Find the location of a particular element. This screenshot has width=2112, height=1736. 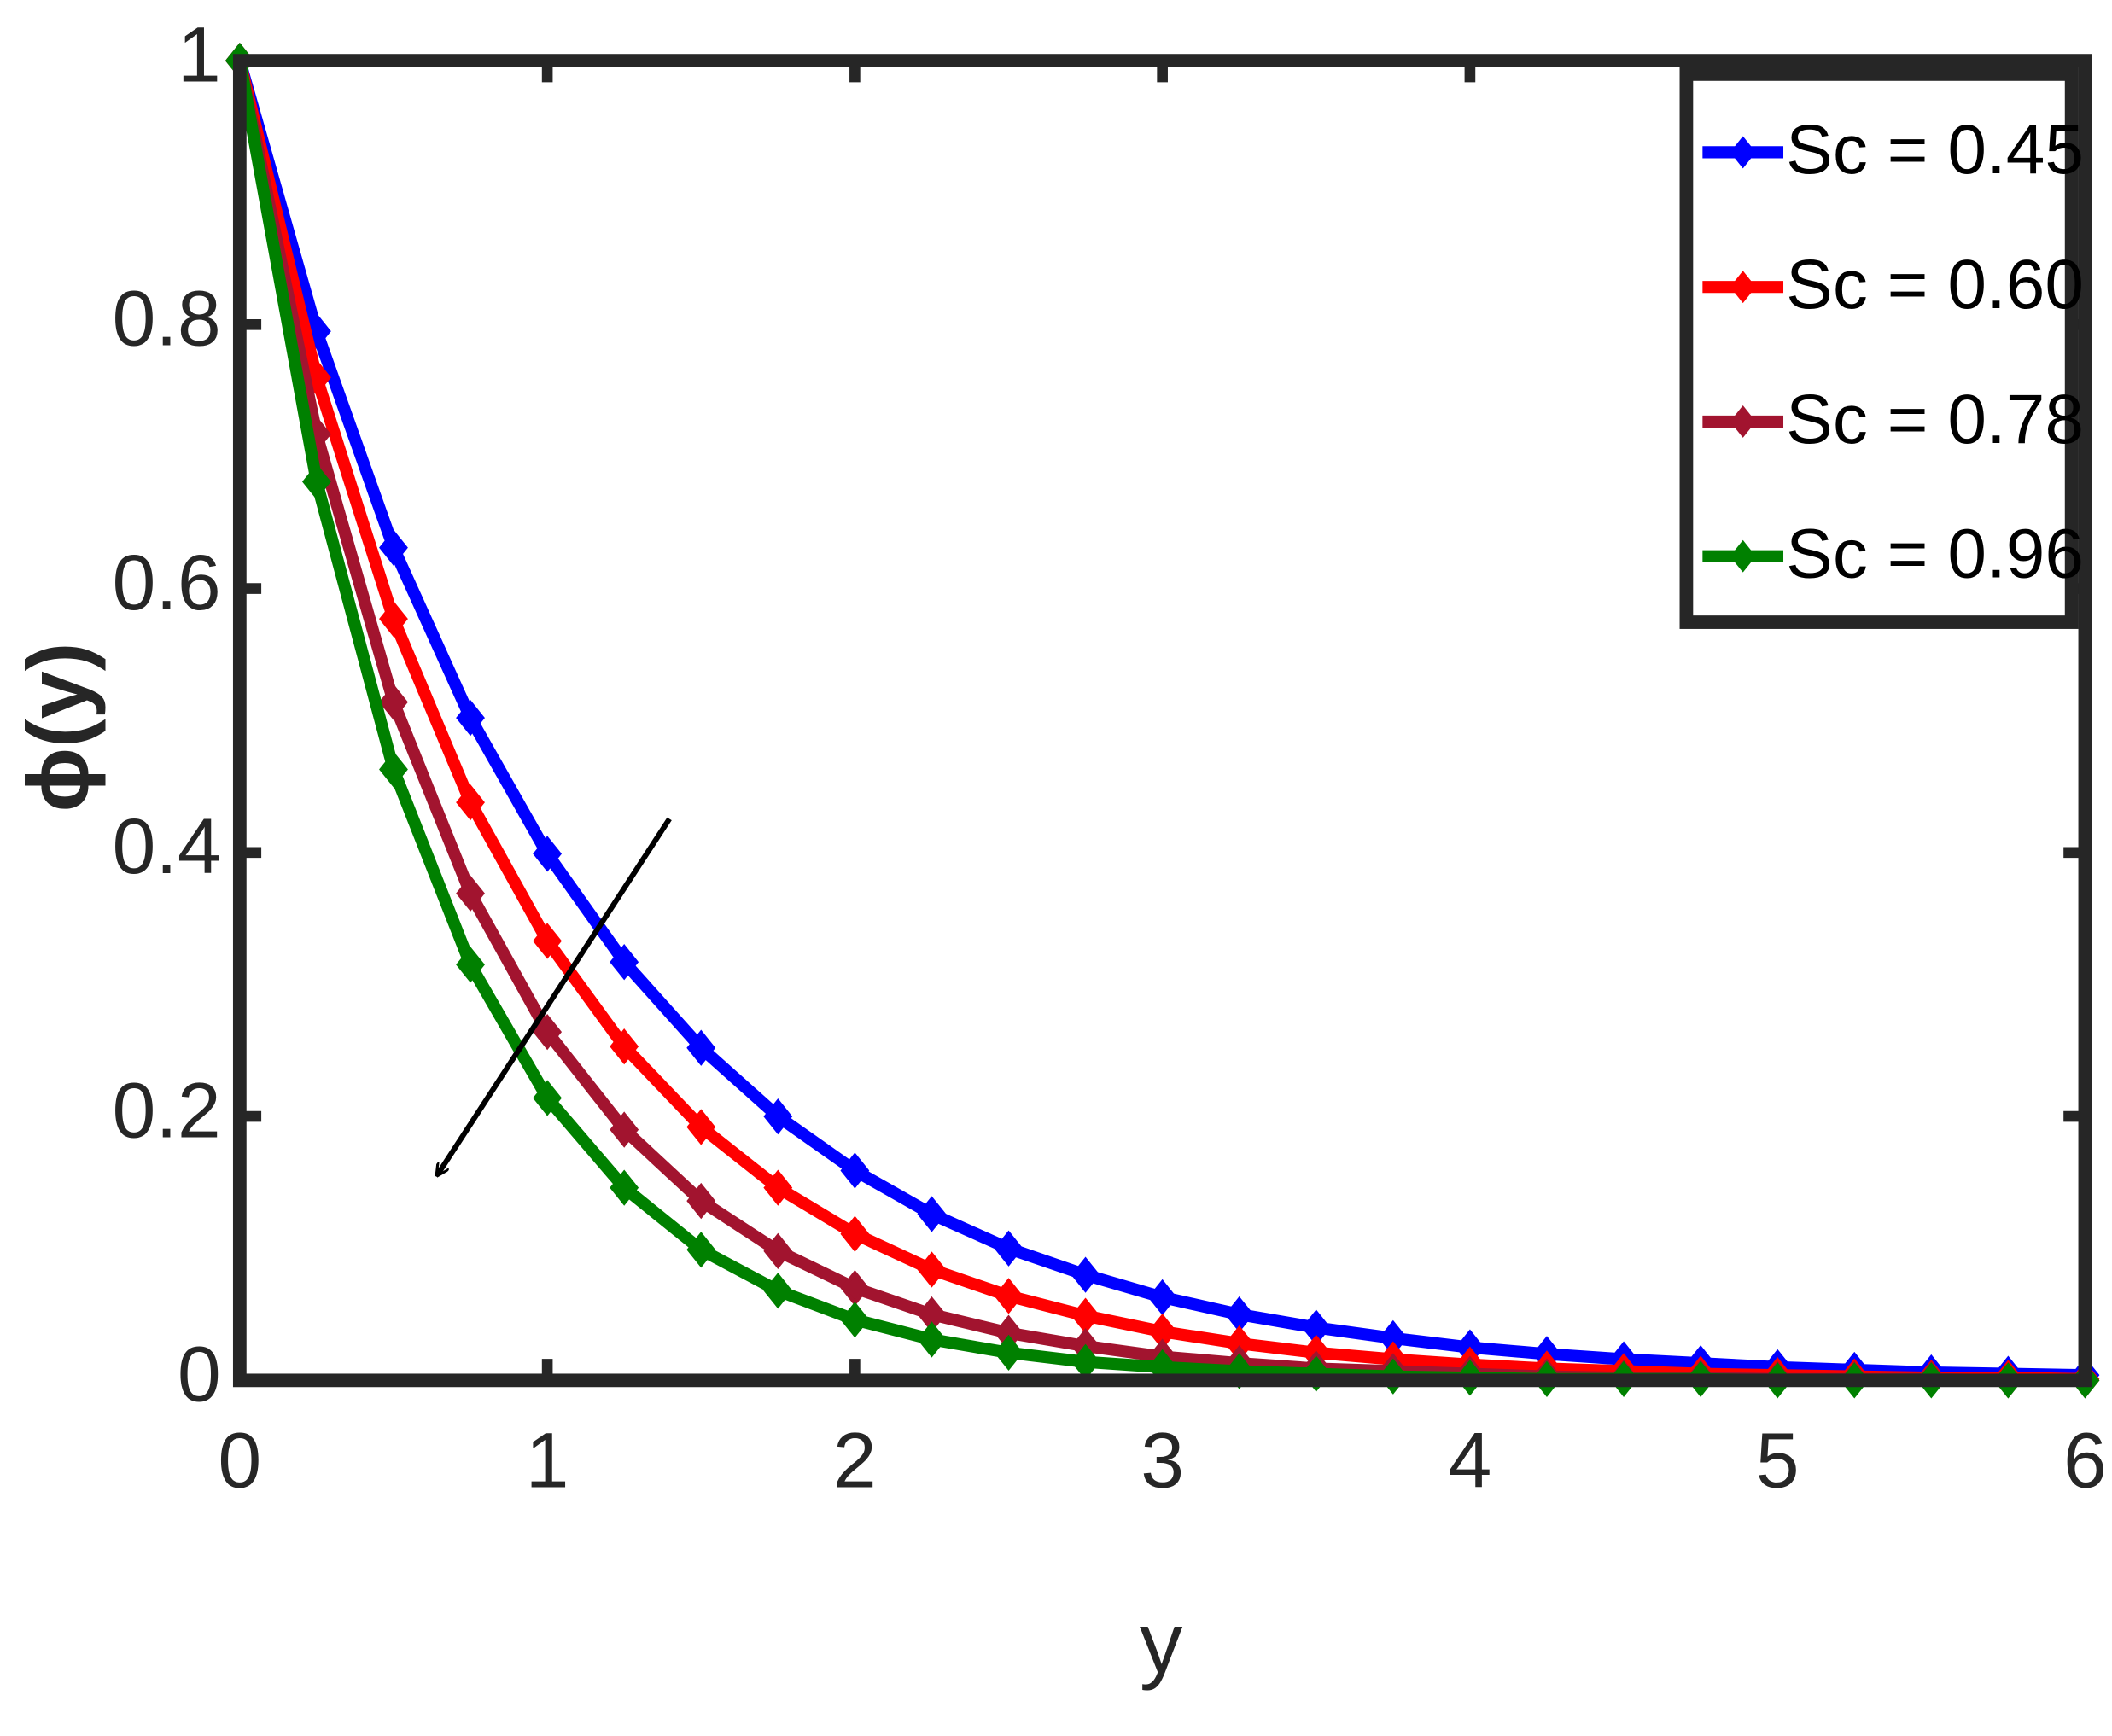

legend-label: Sc = 0.78 is located at coordinates (1935, 419).